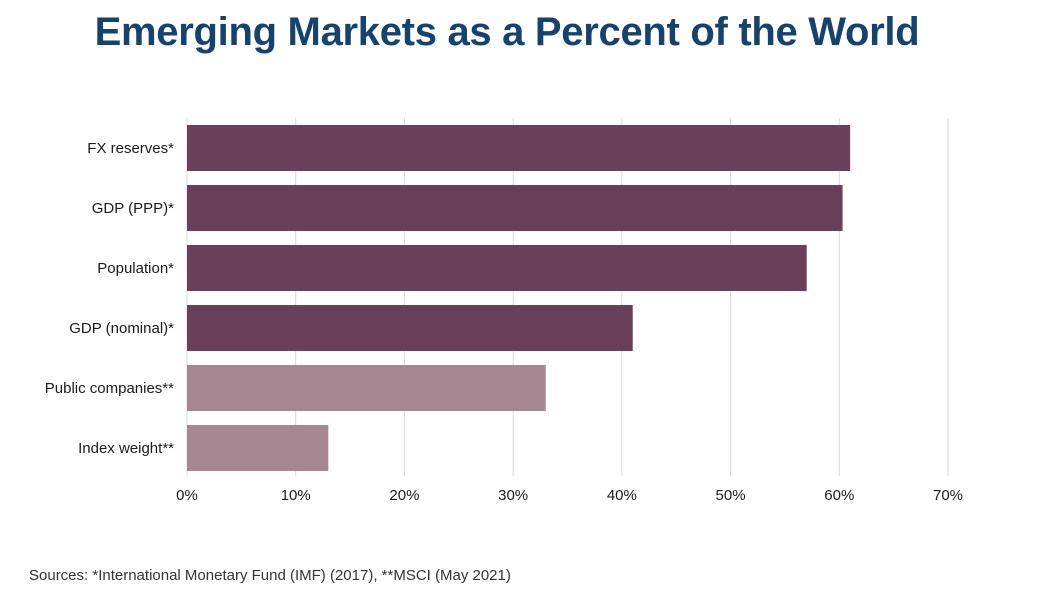 Image resolution: width=1041 pixels, height=590 pixels. I want to click on x-tick-label: 0%, so click(187, 495).